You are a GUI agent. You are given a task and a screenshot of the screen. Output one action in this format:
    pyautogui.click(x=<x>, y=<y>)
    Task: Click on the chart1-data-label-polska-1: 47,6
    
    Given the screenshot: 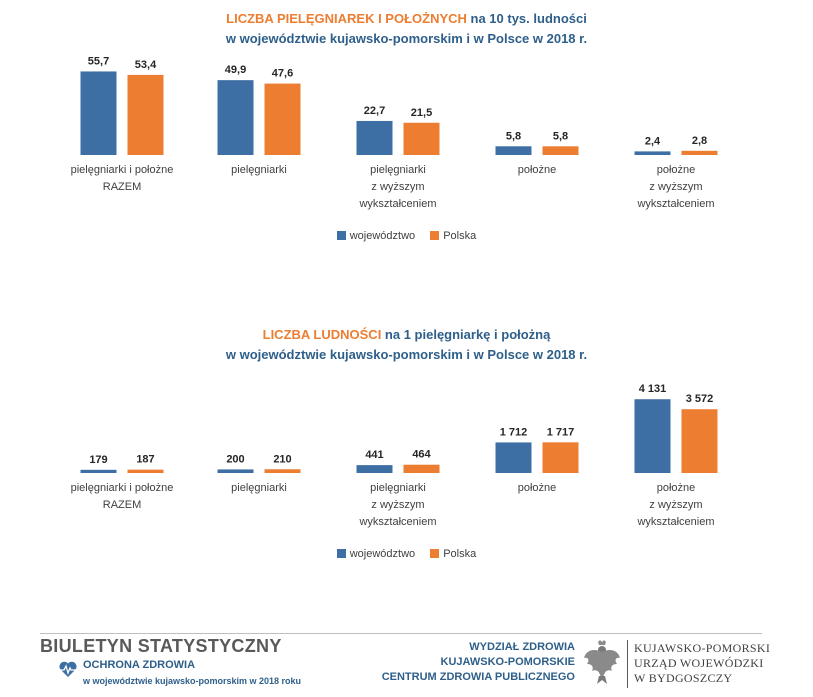 What is the action you would take?
    pyautogui.click(x=282, y=74)
    